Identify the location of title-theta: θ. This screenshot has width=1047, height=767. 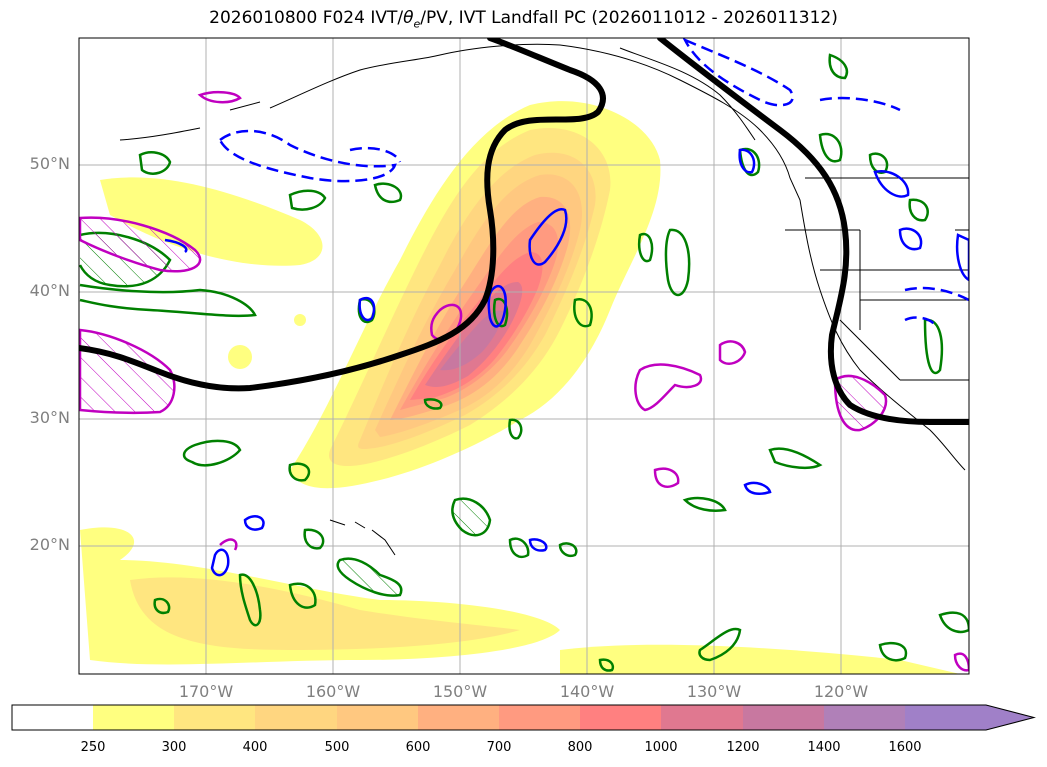
(408, 18).